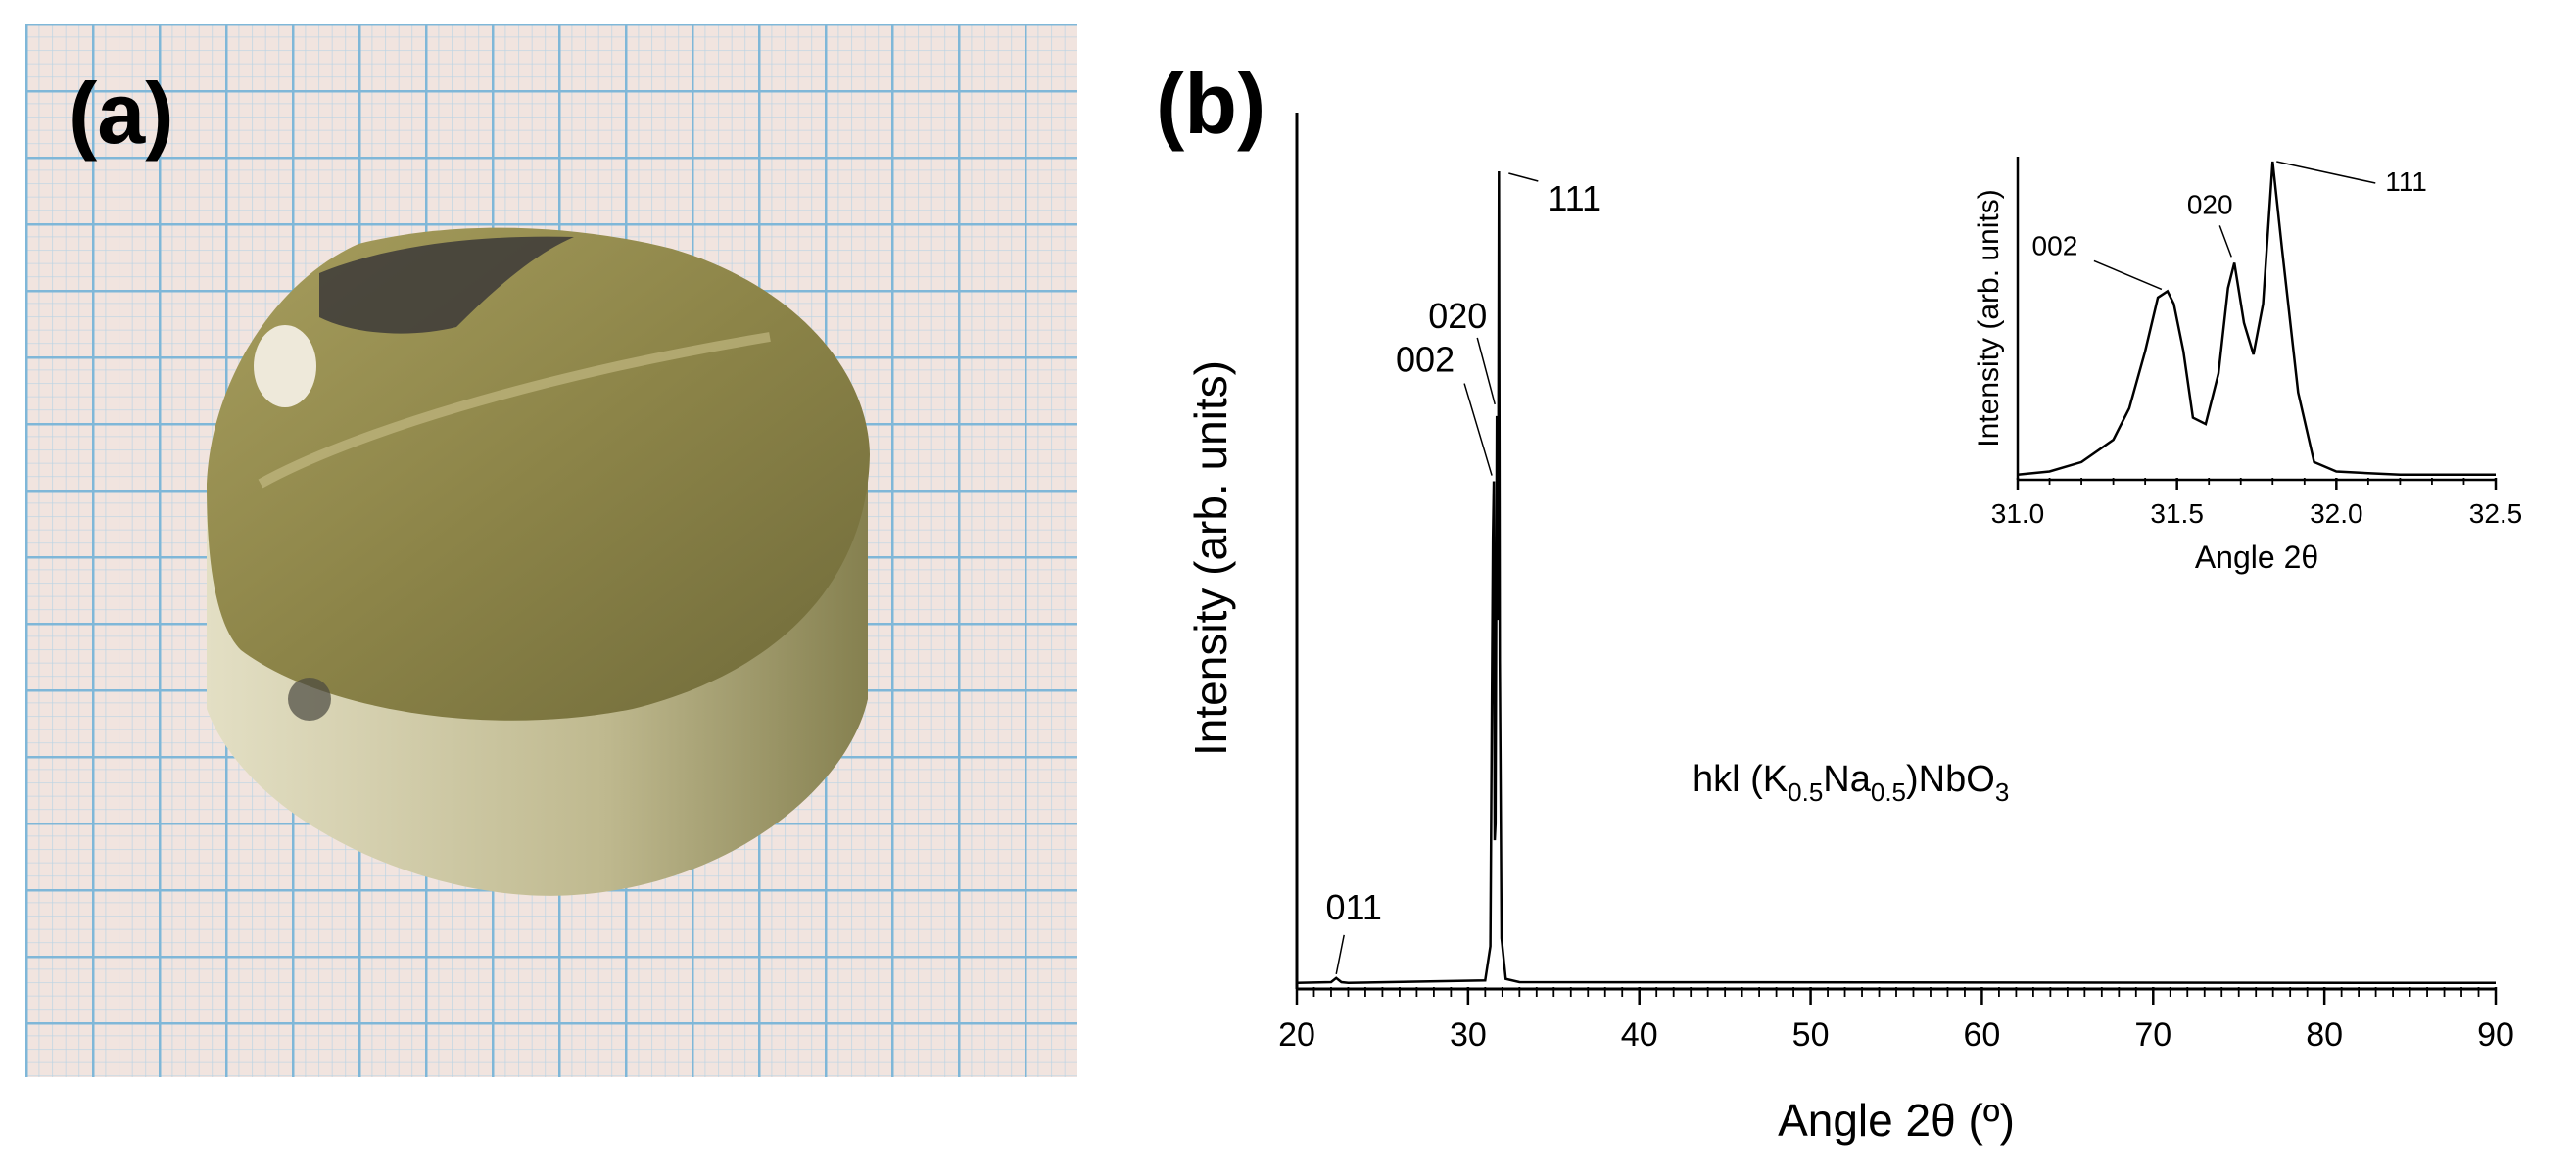  I want to click on inset-pattern-line, so click(2256, 319).